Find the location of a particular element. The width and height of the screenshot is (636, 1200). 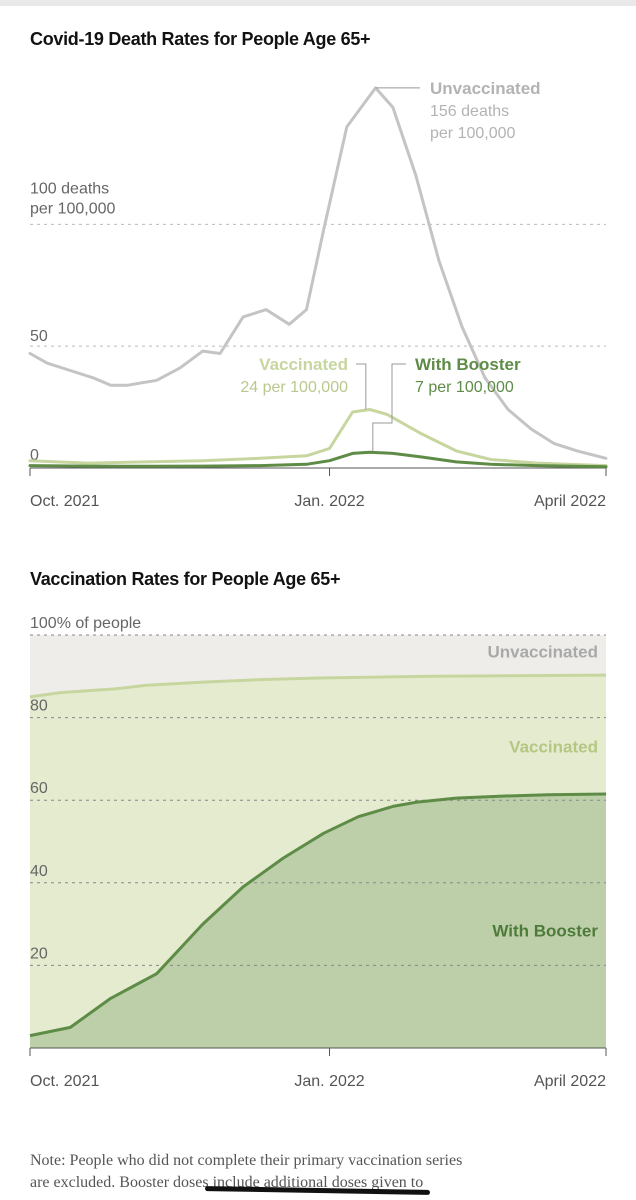

vaccination-chart-title: Vaccination Rates for People Age 65+ is located at coordinates (185, 579).